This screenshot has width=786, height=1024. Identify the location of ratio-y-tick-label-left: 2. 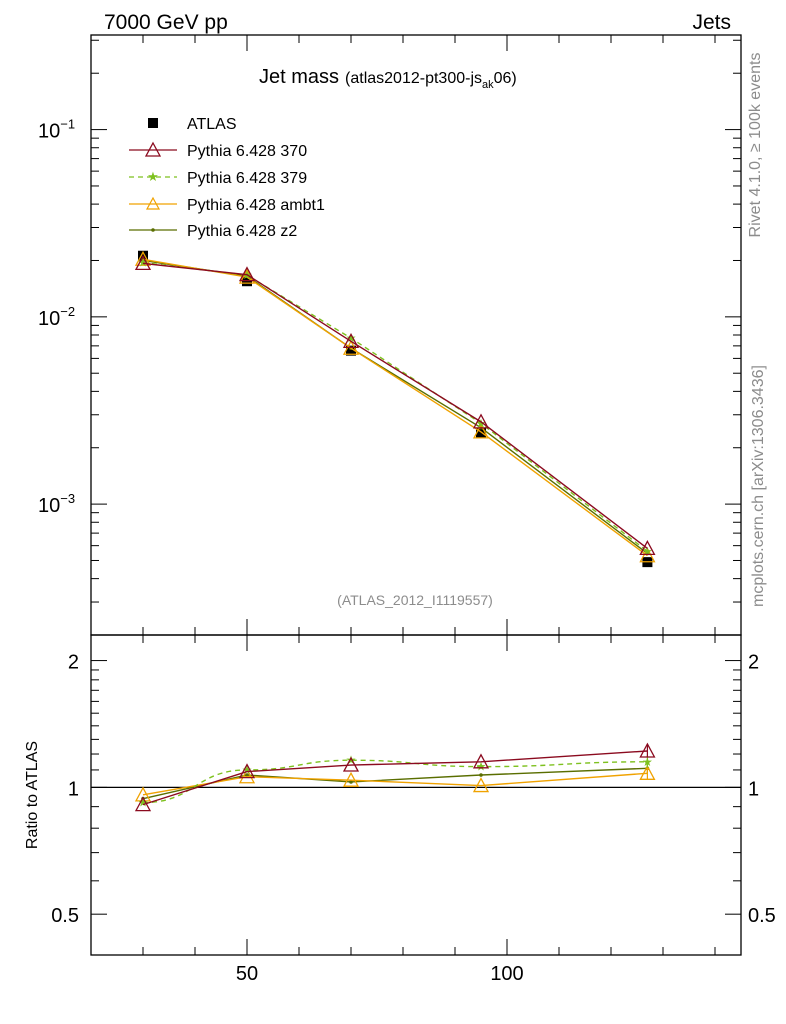
(73, 663).